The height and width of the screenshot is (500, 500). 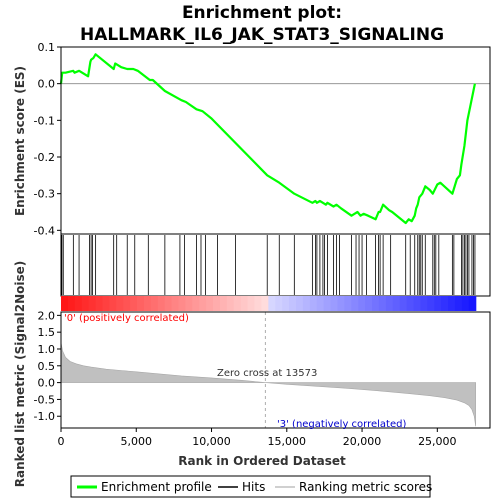 I want to click on x-axis: 0 5,000 10,000 15,000 20,000 25,000, so click(x=257, y=438).